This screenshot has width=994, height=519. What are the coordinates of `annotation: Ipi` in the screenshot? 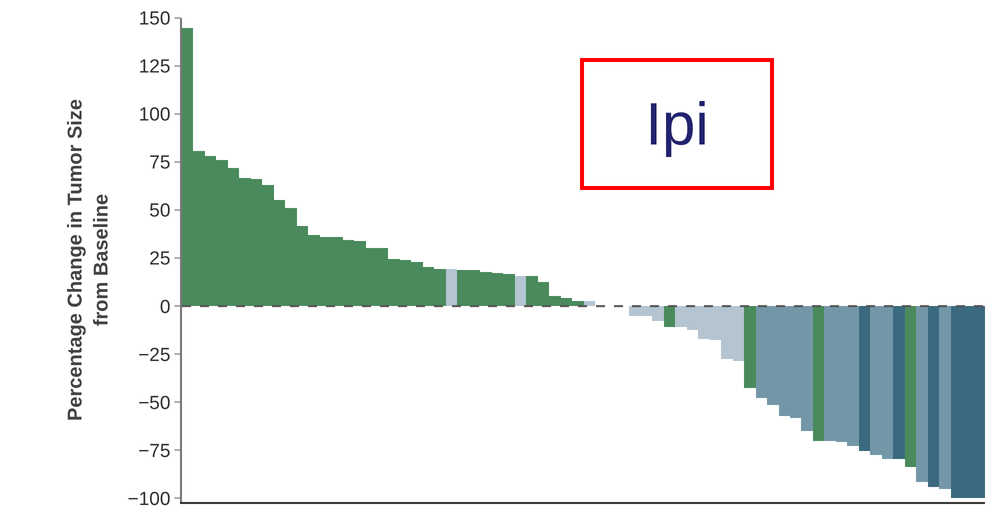 It's located at (677, 124).